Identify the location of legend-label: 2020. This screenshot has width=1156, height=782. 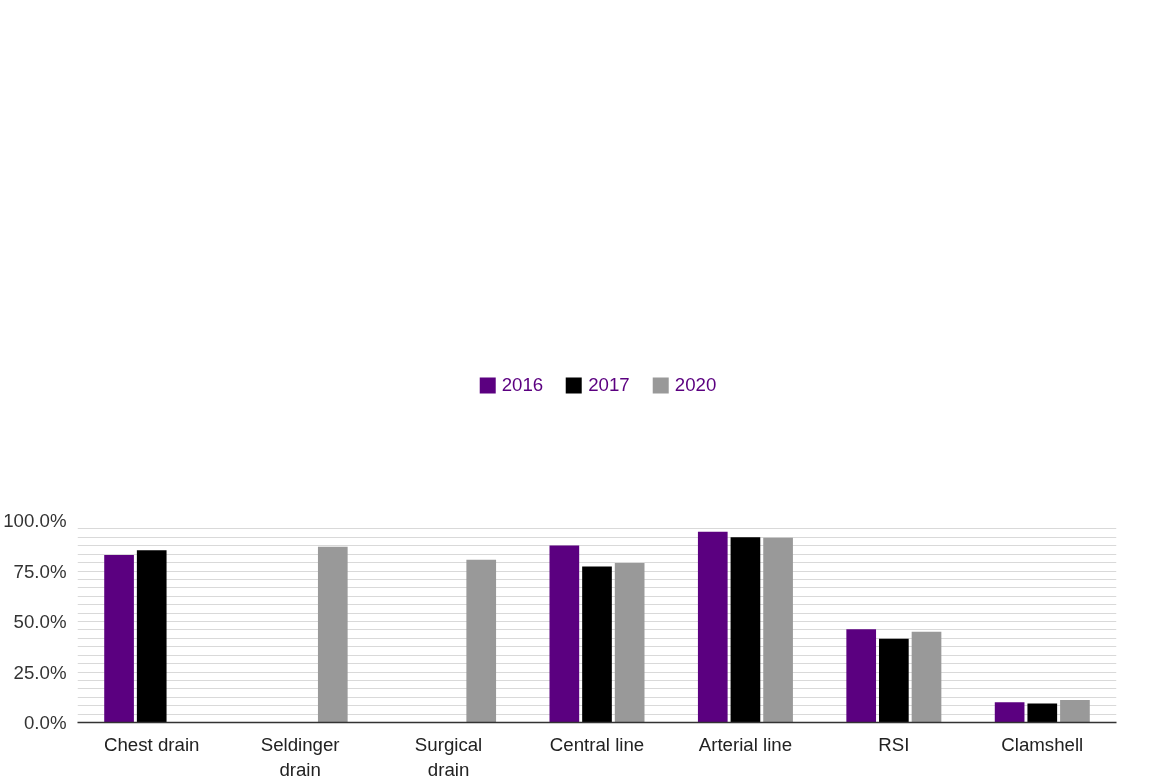
(695, 384).